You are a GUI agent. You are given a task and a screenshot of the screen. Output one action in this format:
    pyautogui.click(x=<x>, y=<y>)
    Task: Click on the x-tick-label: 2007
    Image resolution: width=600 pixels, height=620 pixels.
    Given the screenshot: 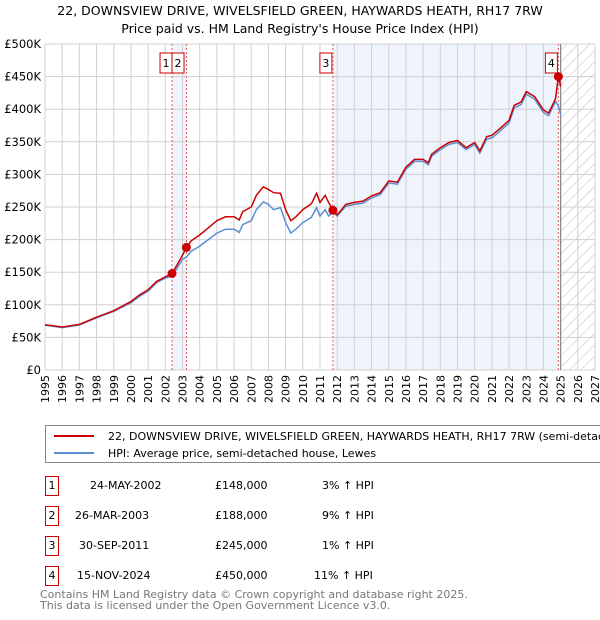 What is the action you would take?
    pyautogui.click(x=251, y=389)
    